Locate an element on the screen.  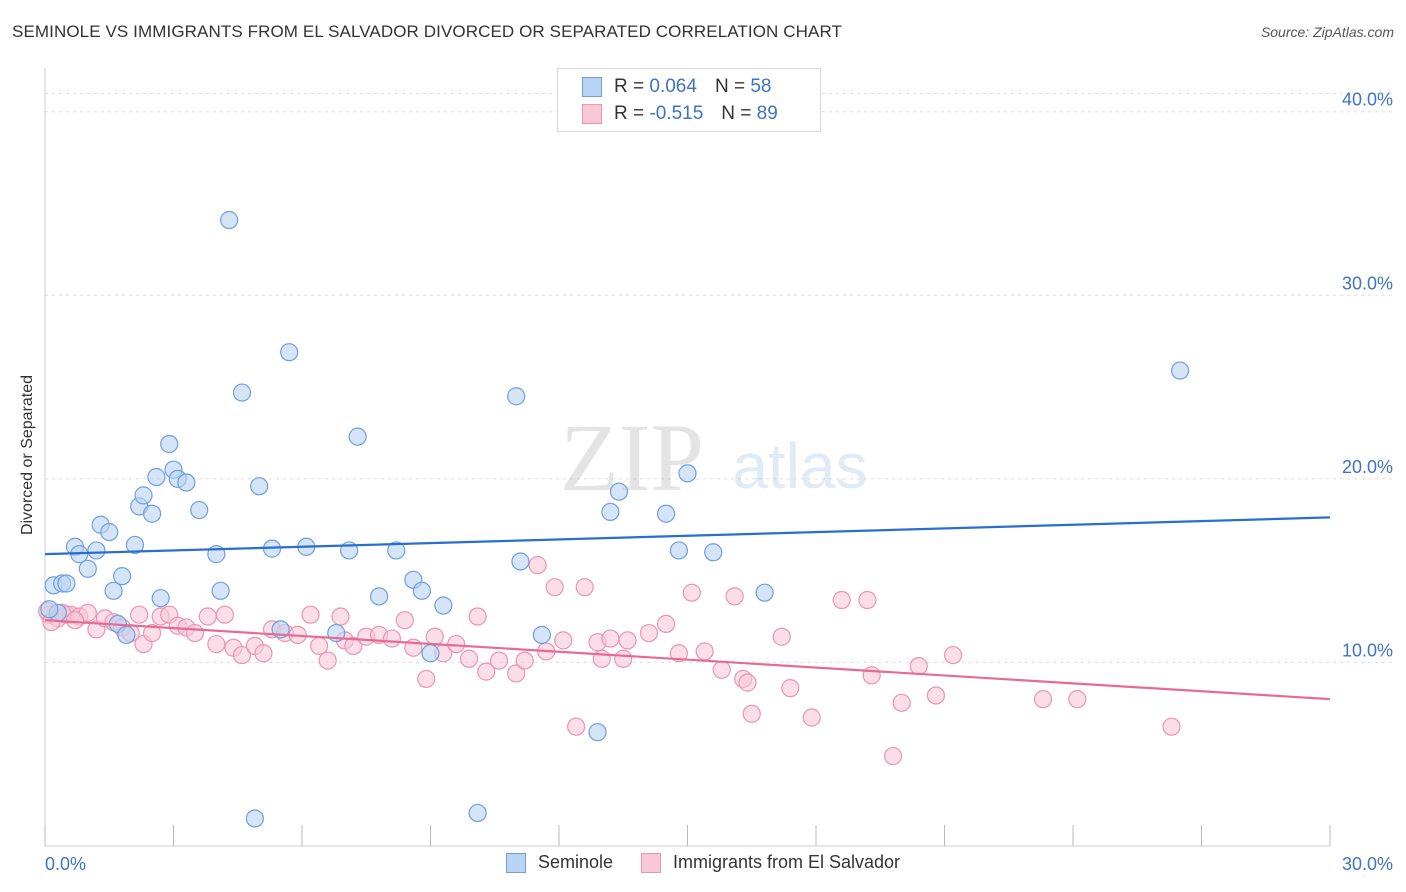
legend-item-salvador: Immigrants from El Salvador is located at coordinates (770, 862).